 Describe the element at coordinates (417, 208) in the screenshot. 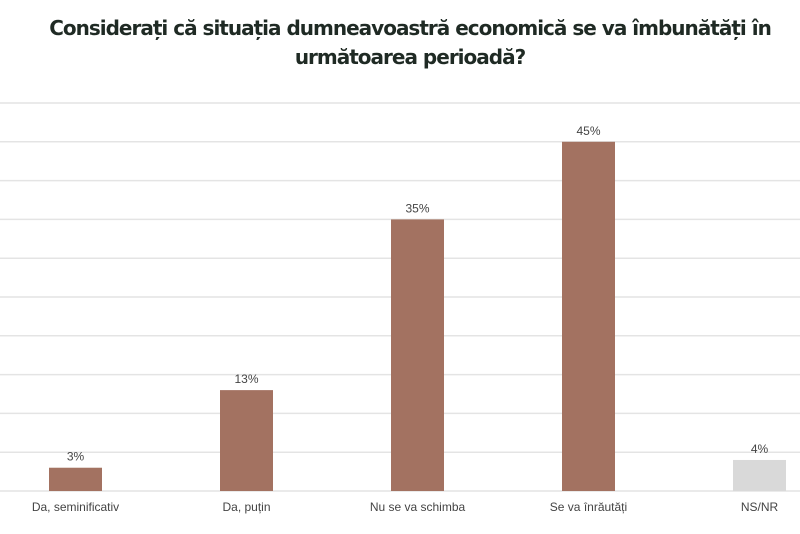

I see `data-label: 35%` at that location.